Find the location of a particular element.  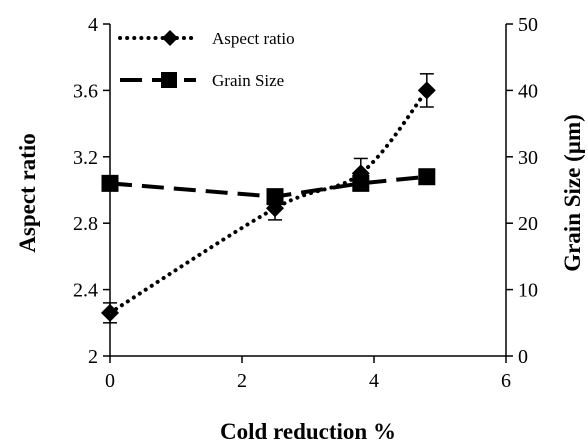

y-left-tick-label: 2.4 is located at coordinates (85, 291).